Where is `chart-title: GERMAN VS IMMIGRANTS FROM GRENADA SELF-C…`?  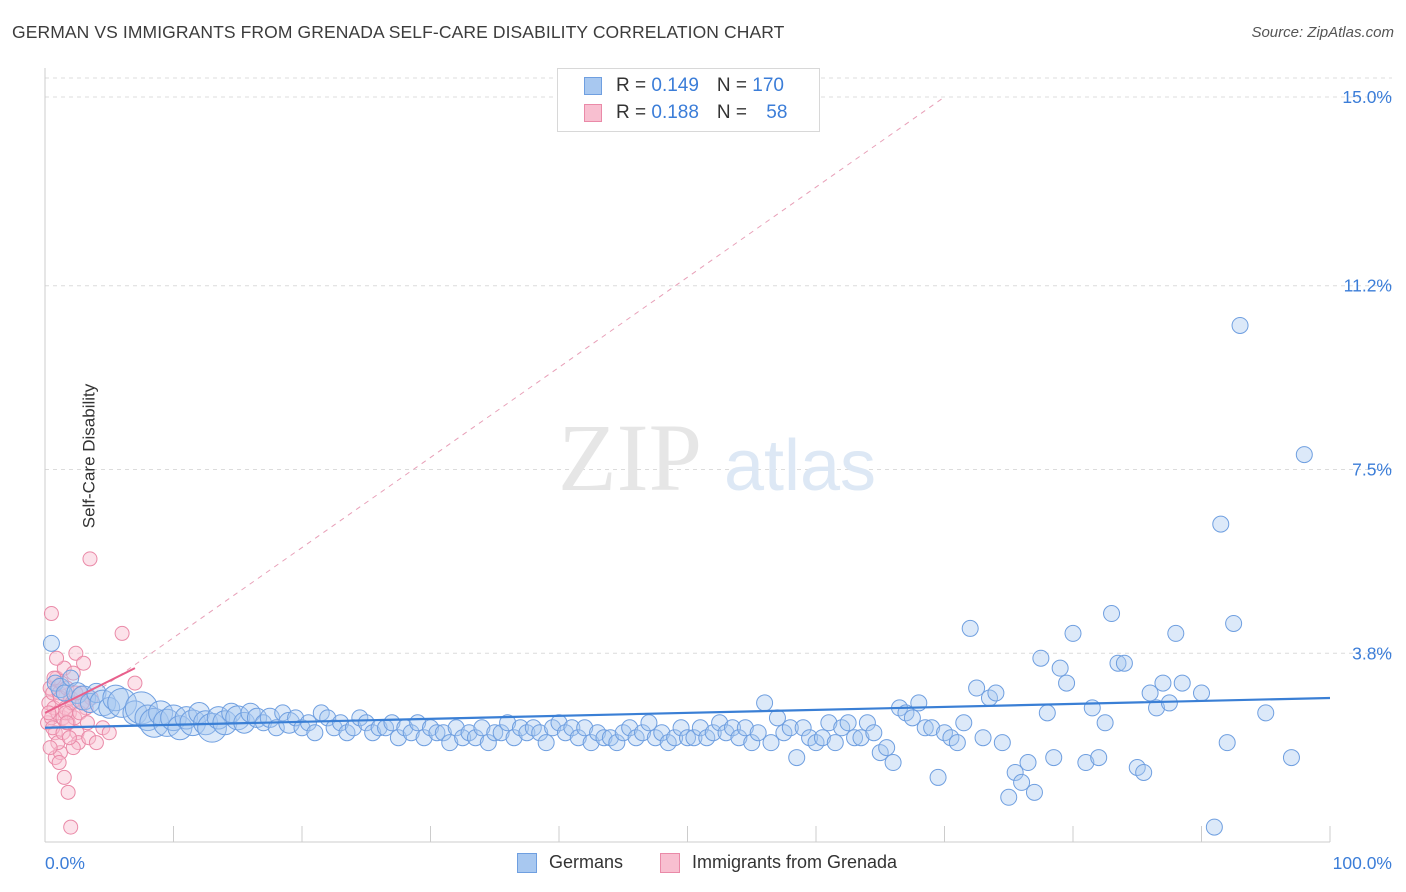
chart-title: GERMAN VS IMMIGRANTS FROM GRENADA SELF-C… is located at coordinates (398, 32).